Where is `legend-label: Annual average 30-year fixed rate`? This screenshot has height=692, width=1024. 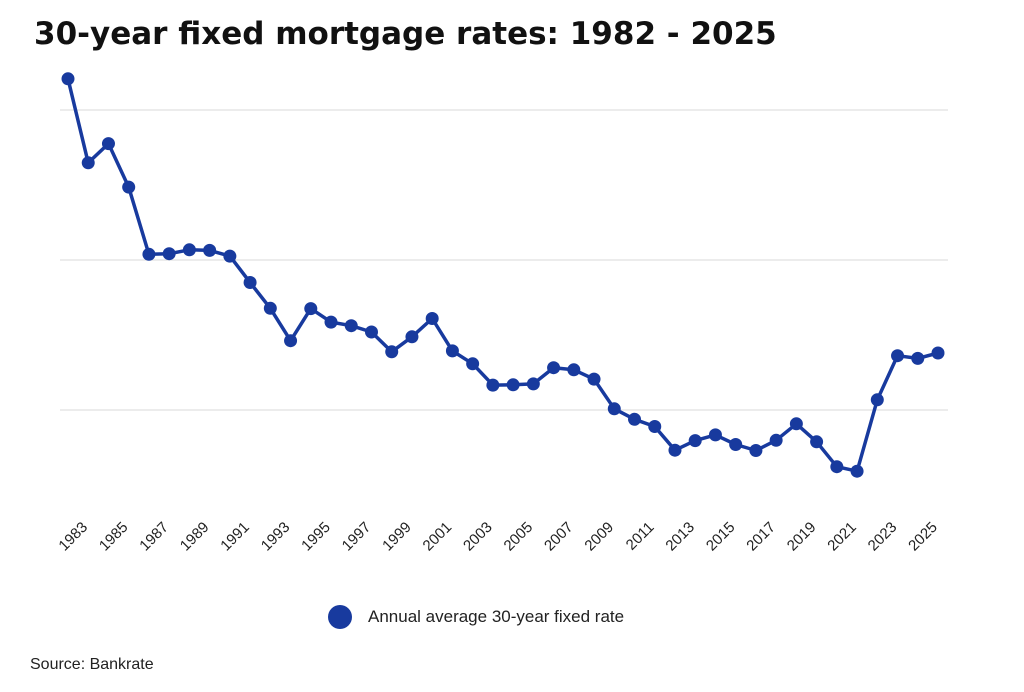 legend-label: Annual average 30-year fixed rate is located at coordinates (496, 616).